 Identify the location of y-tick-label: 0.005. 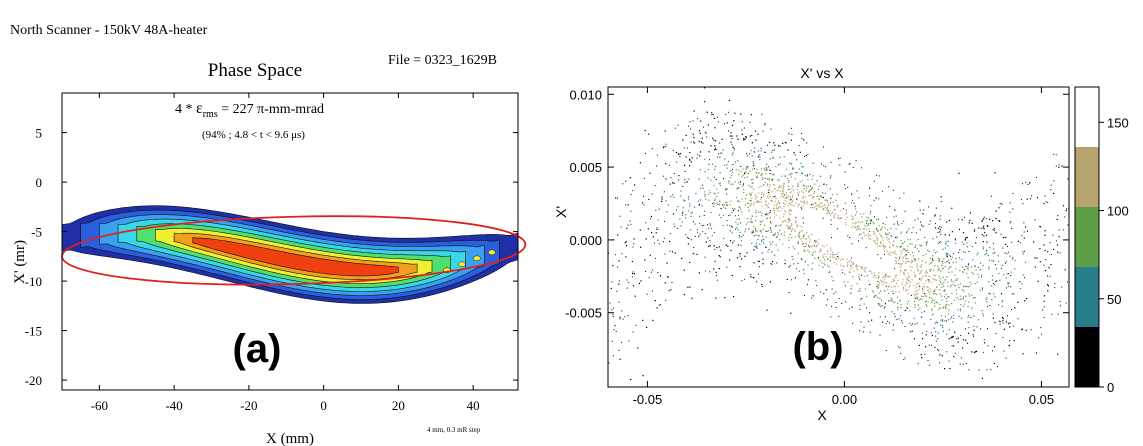
(585, 167).